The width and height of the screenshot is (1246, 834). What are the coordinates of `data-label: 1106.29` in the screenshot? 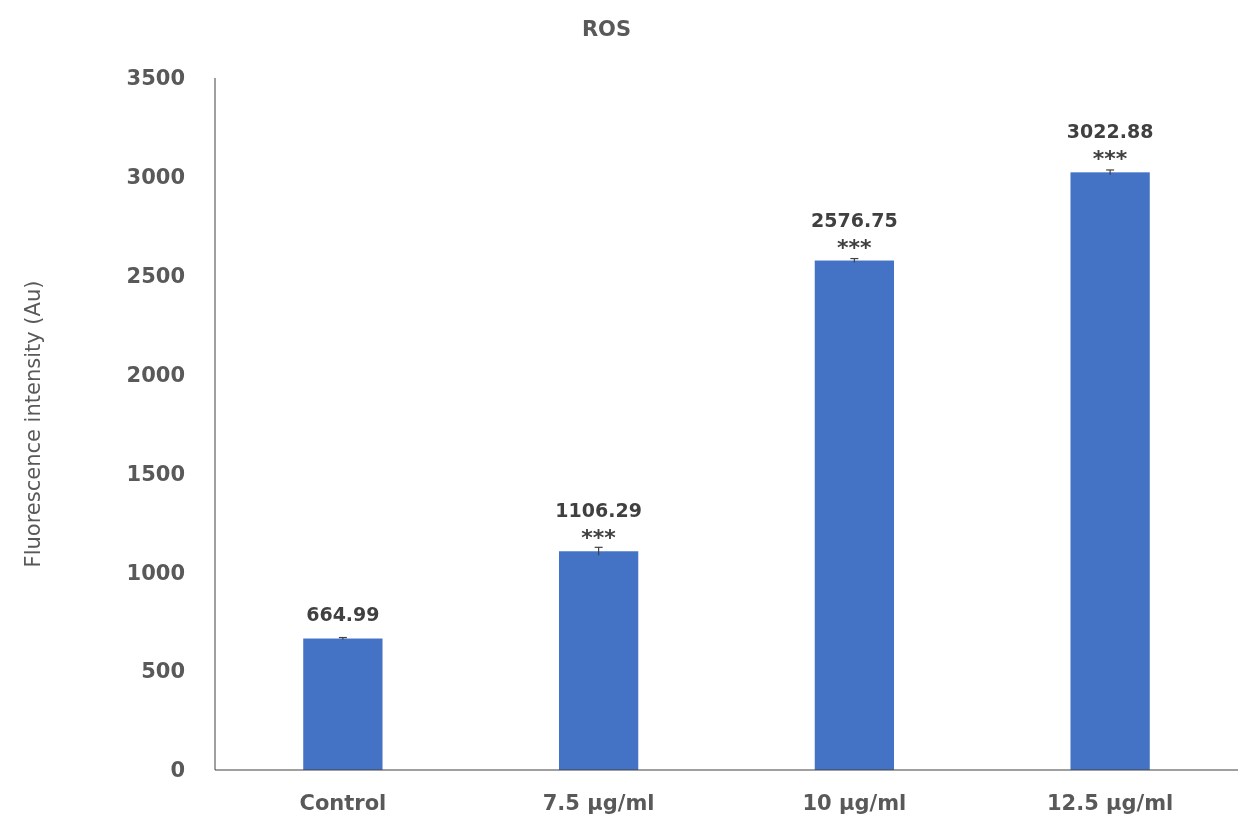 It's located at (598, 510).